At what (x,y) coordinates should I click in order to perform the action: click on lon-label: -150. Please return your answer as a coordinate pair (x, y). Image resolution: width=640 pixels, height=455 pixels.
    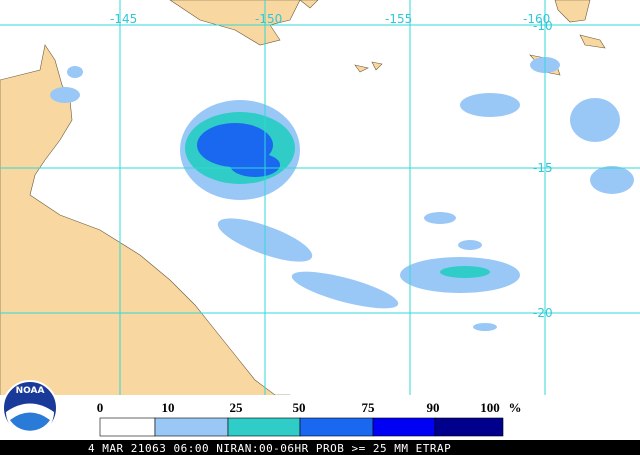
    Looking at the image, I should click on (268, 19).